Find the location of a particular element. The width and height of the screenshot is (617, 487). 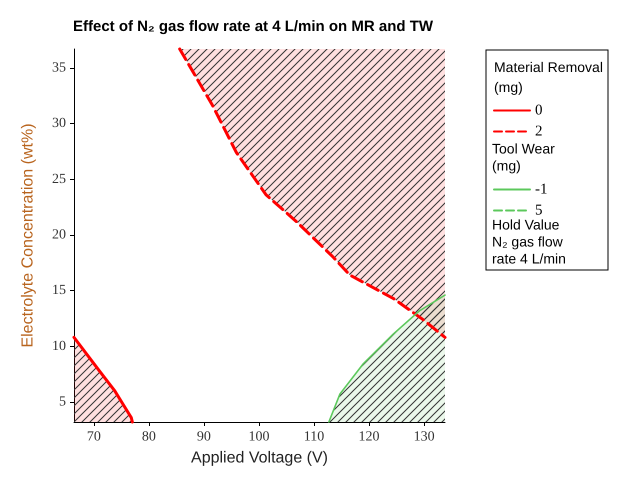

y-tick-label: 30 is located at coordinates (59, 124).